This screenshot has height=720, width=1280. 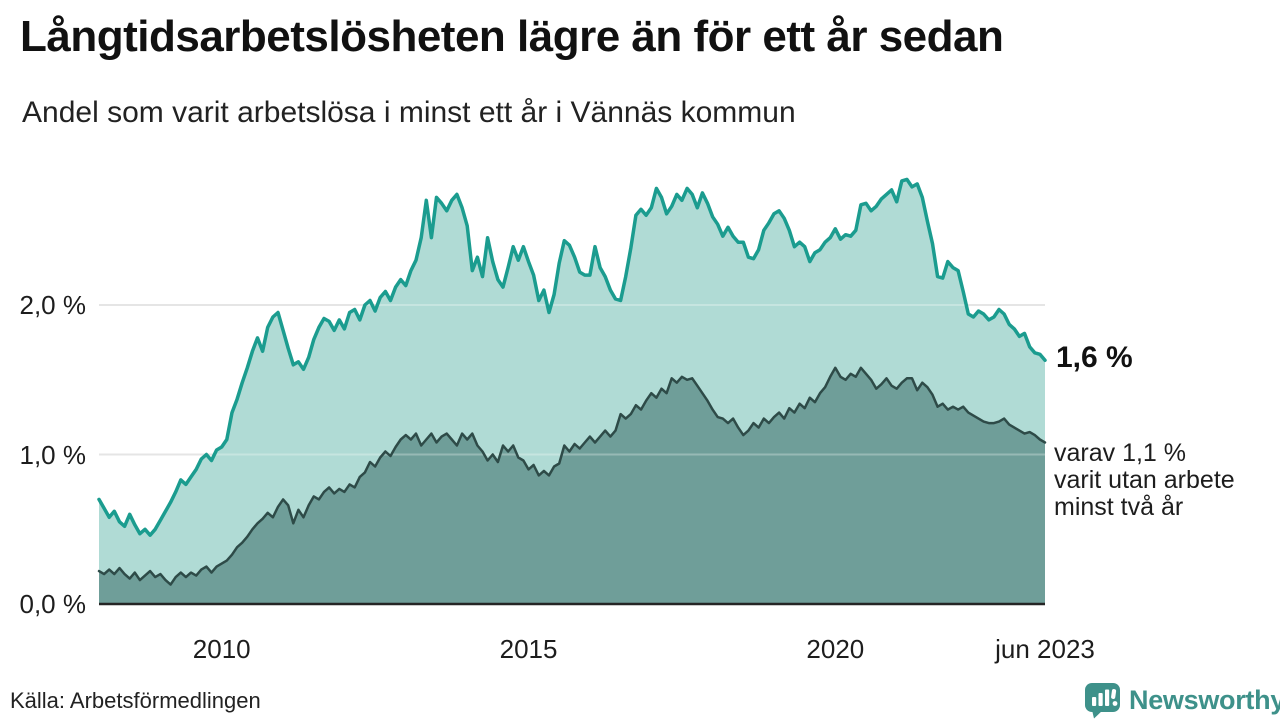 I want to click on annotation-line-3: minst två år, so click(x=1119, y=507).